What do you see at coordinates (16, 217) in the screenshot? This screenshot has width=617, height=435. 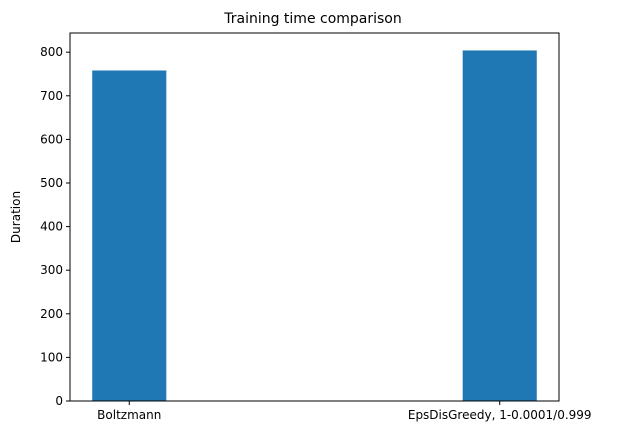 I see `y-axis-label: Duration` at bounding box center [16, 217].